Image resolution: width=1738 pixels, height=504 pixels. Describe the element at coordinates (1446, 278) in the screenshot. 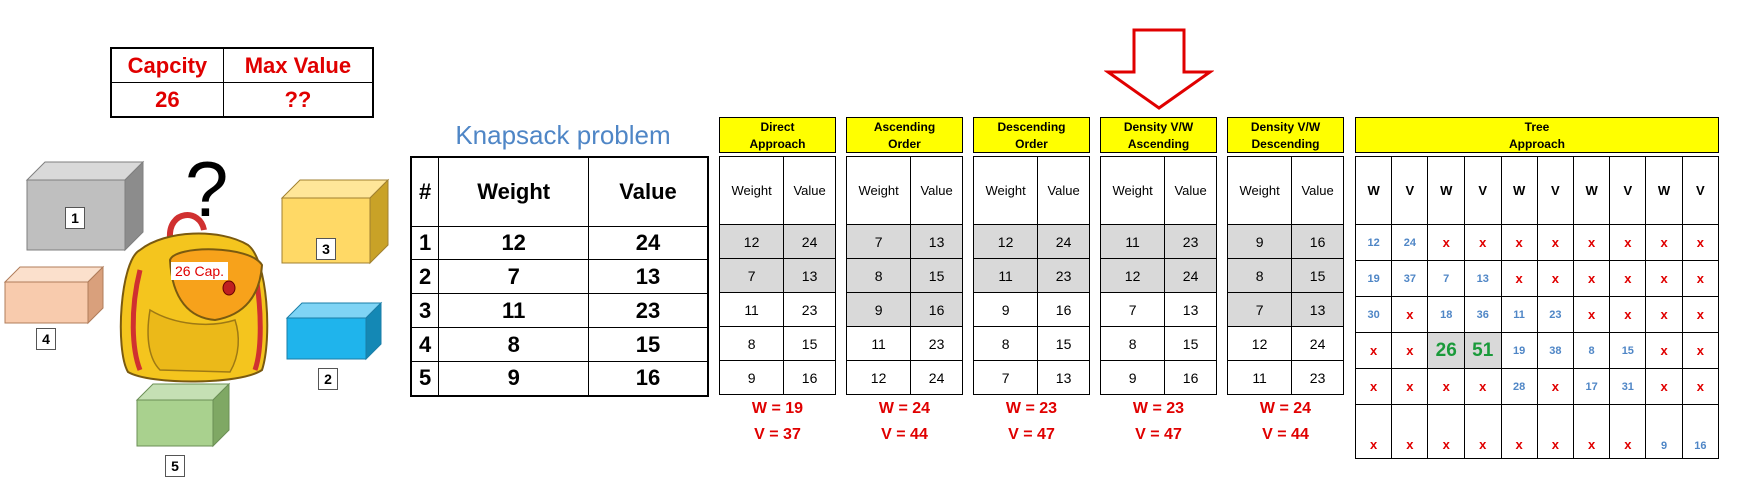

I see `tree-cell: 7` at that location.